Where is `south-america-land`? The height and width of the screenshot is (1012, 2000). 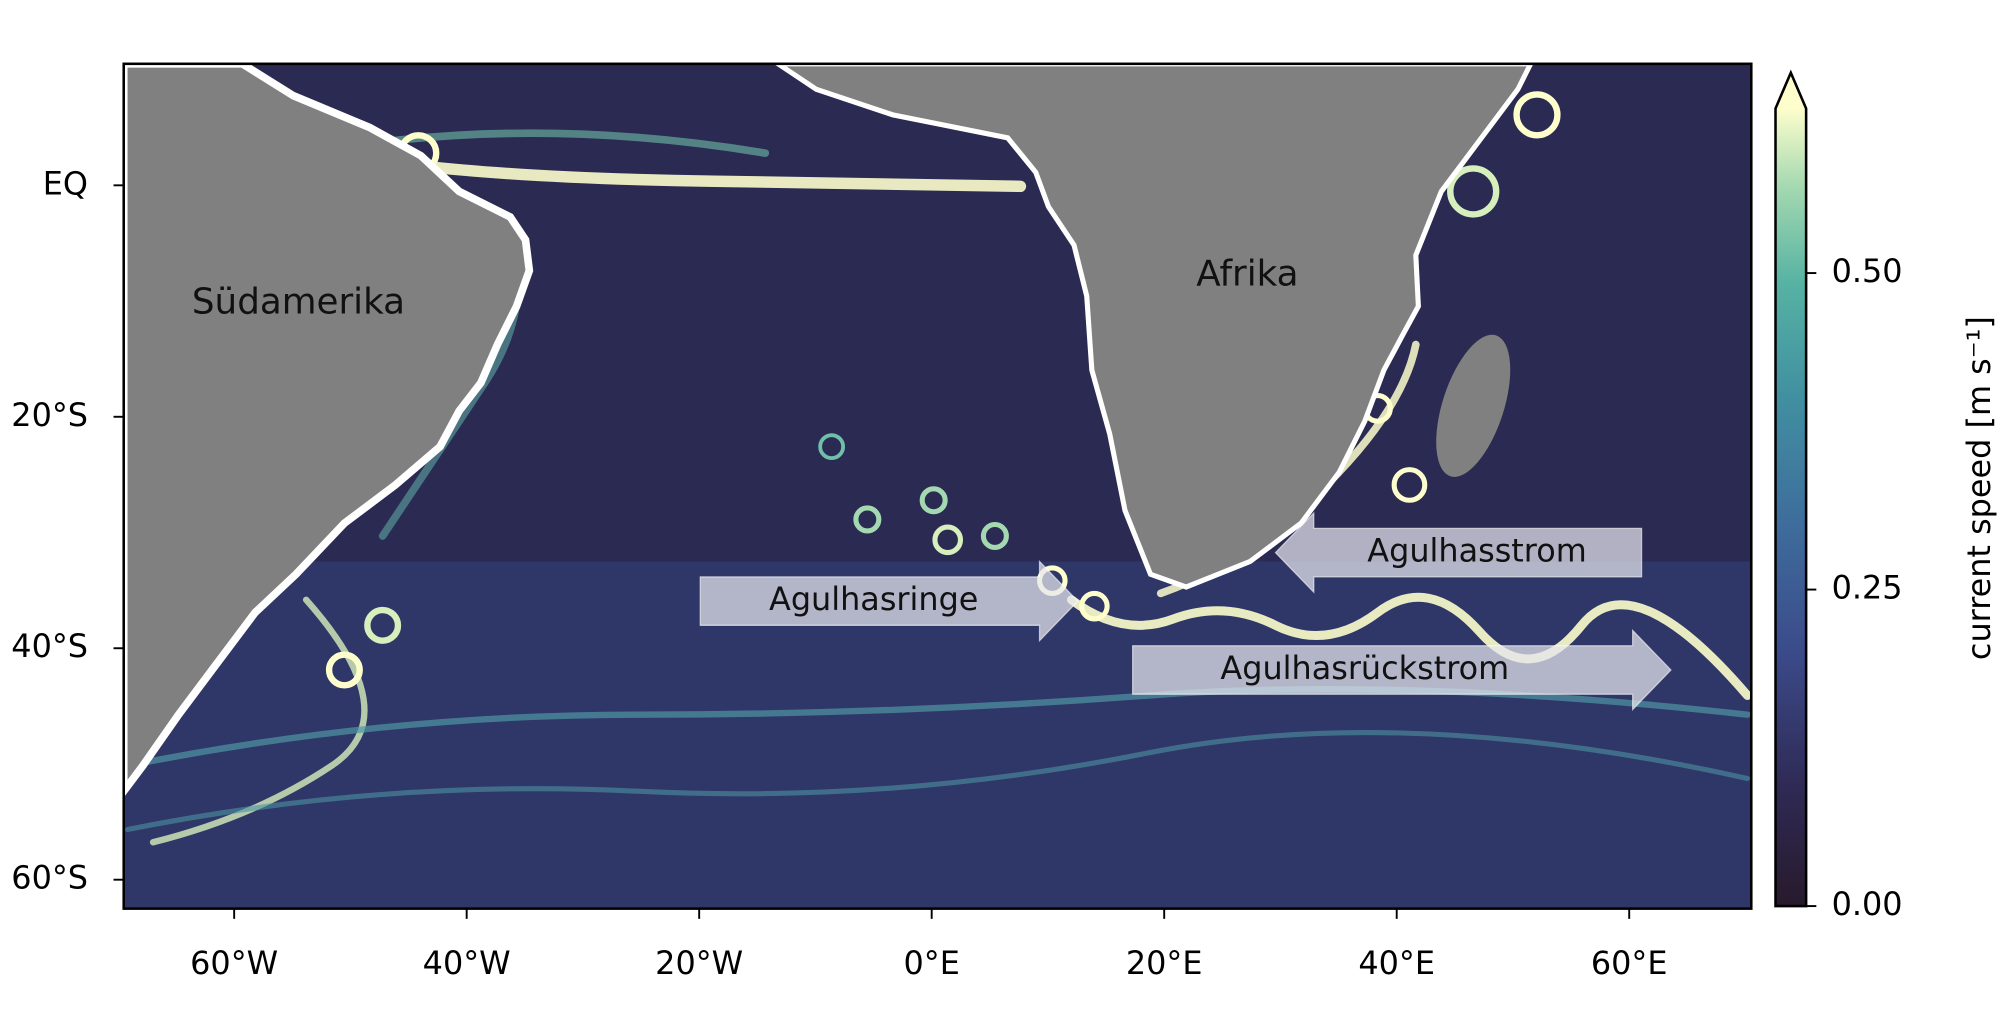 south-america-land is located at coordinates (328, 430).